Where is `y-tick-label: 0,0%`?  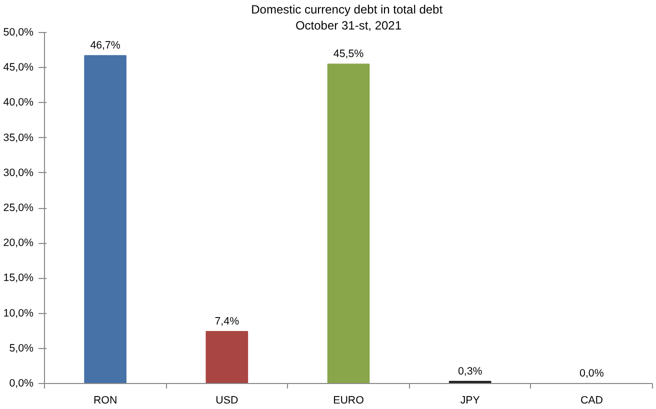 y-tick-label: 0,0% is located at coordinates (21, 384).